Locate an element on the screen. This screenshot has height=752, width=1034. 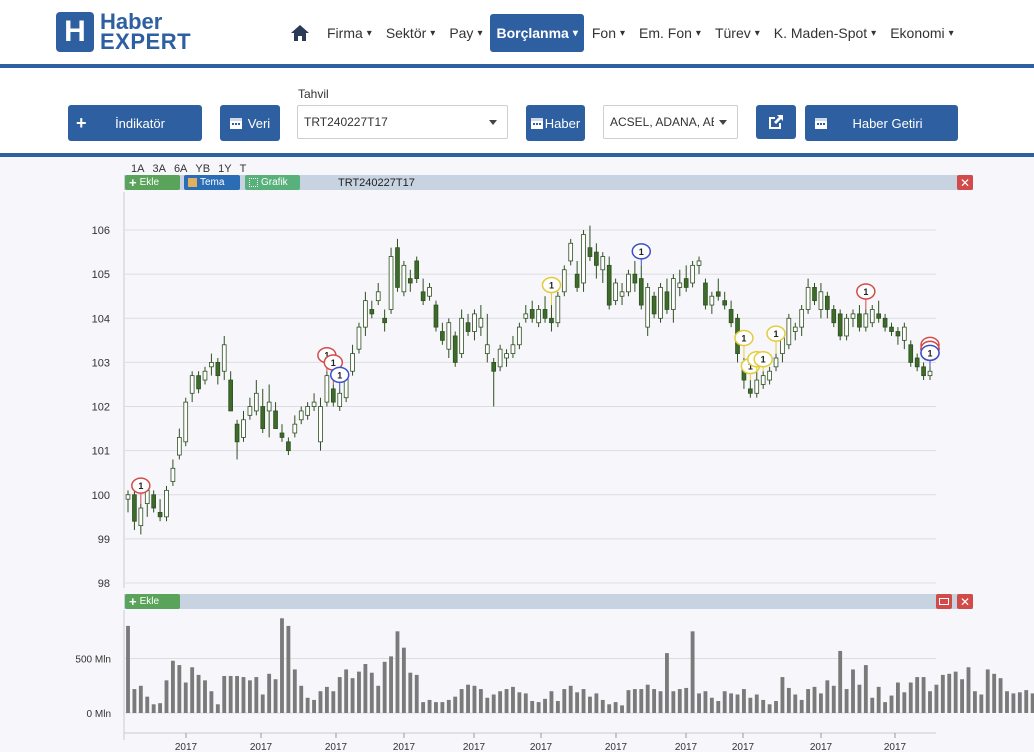
nav-item-label: Borçlanma is located at coordinates (532, 33).